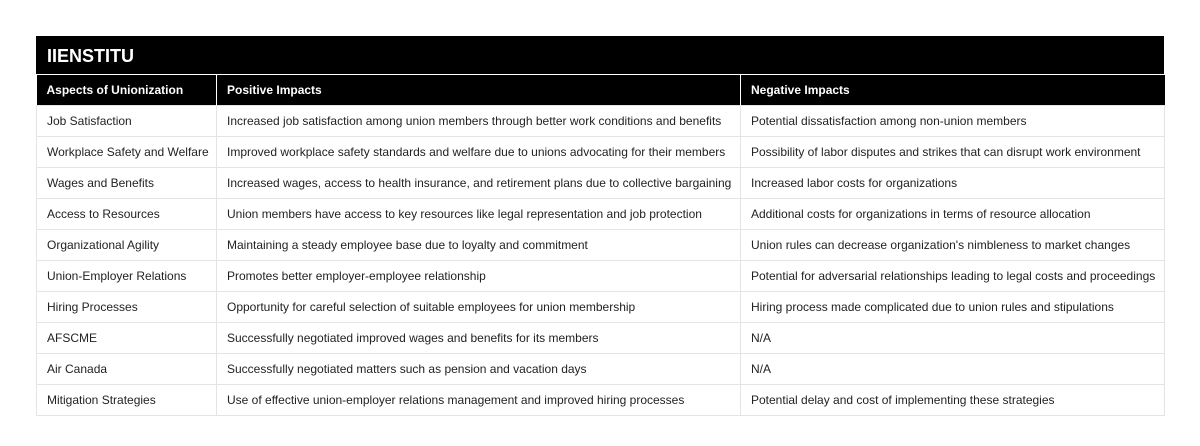 The image size is (1200, 446). What do you see at coordinates (126, 307) in the screenshot?
I see `table-cell: Hiring Processes` at bounding box center [126, 307].